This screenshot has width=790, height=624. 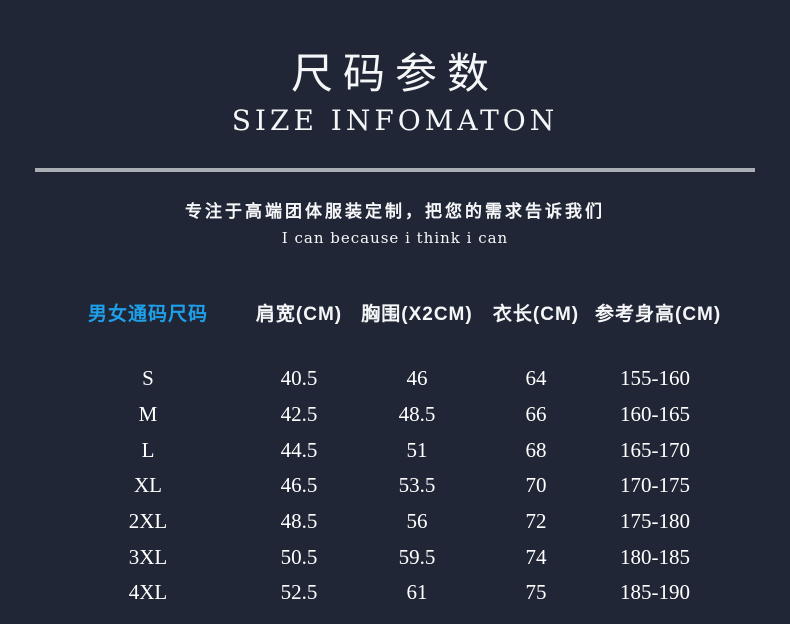 What do you see at coordinates (536, 592) in the screenshot?
I see `length-value: 75` at bounding box center [536, 592].